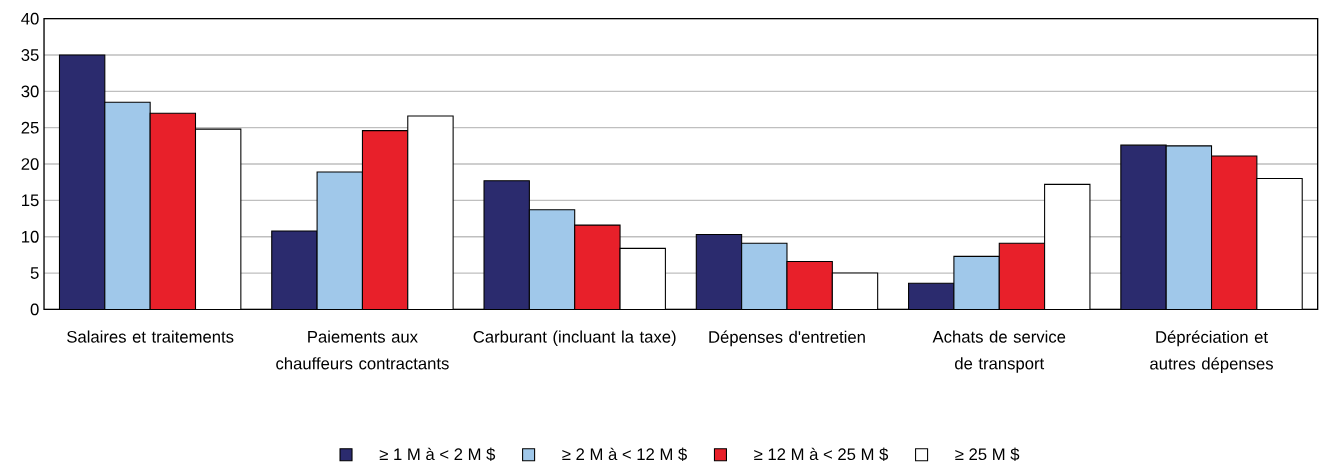 Image resolution: width=1323 pixels, height=467 pixels. I want to click on y-tick-label: 30, so click(30, 91).